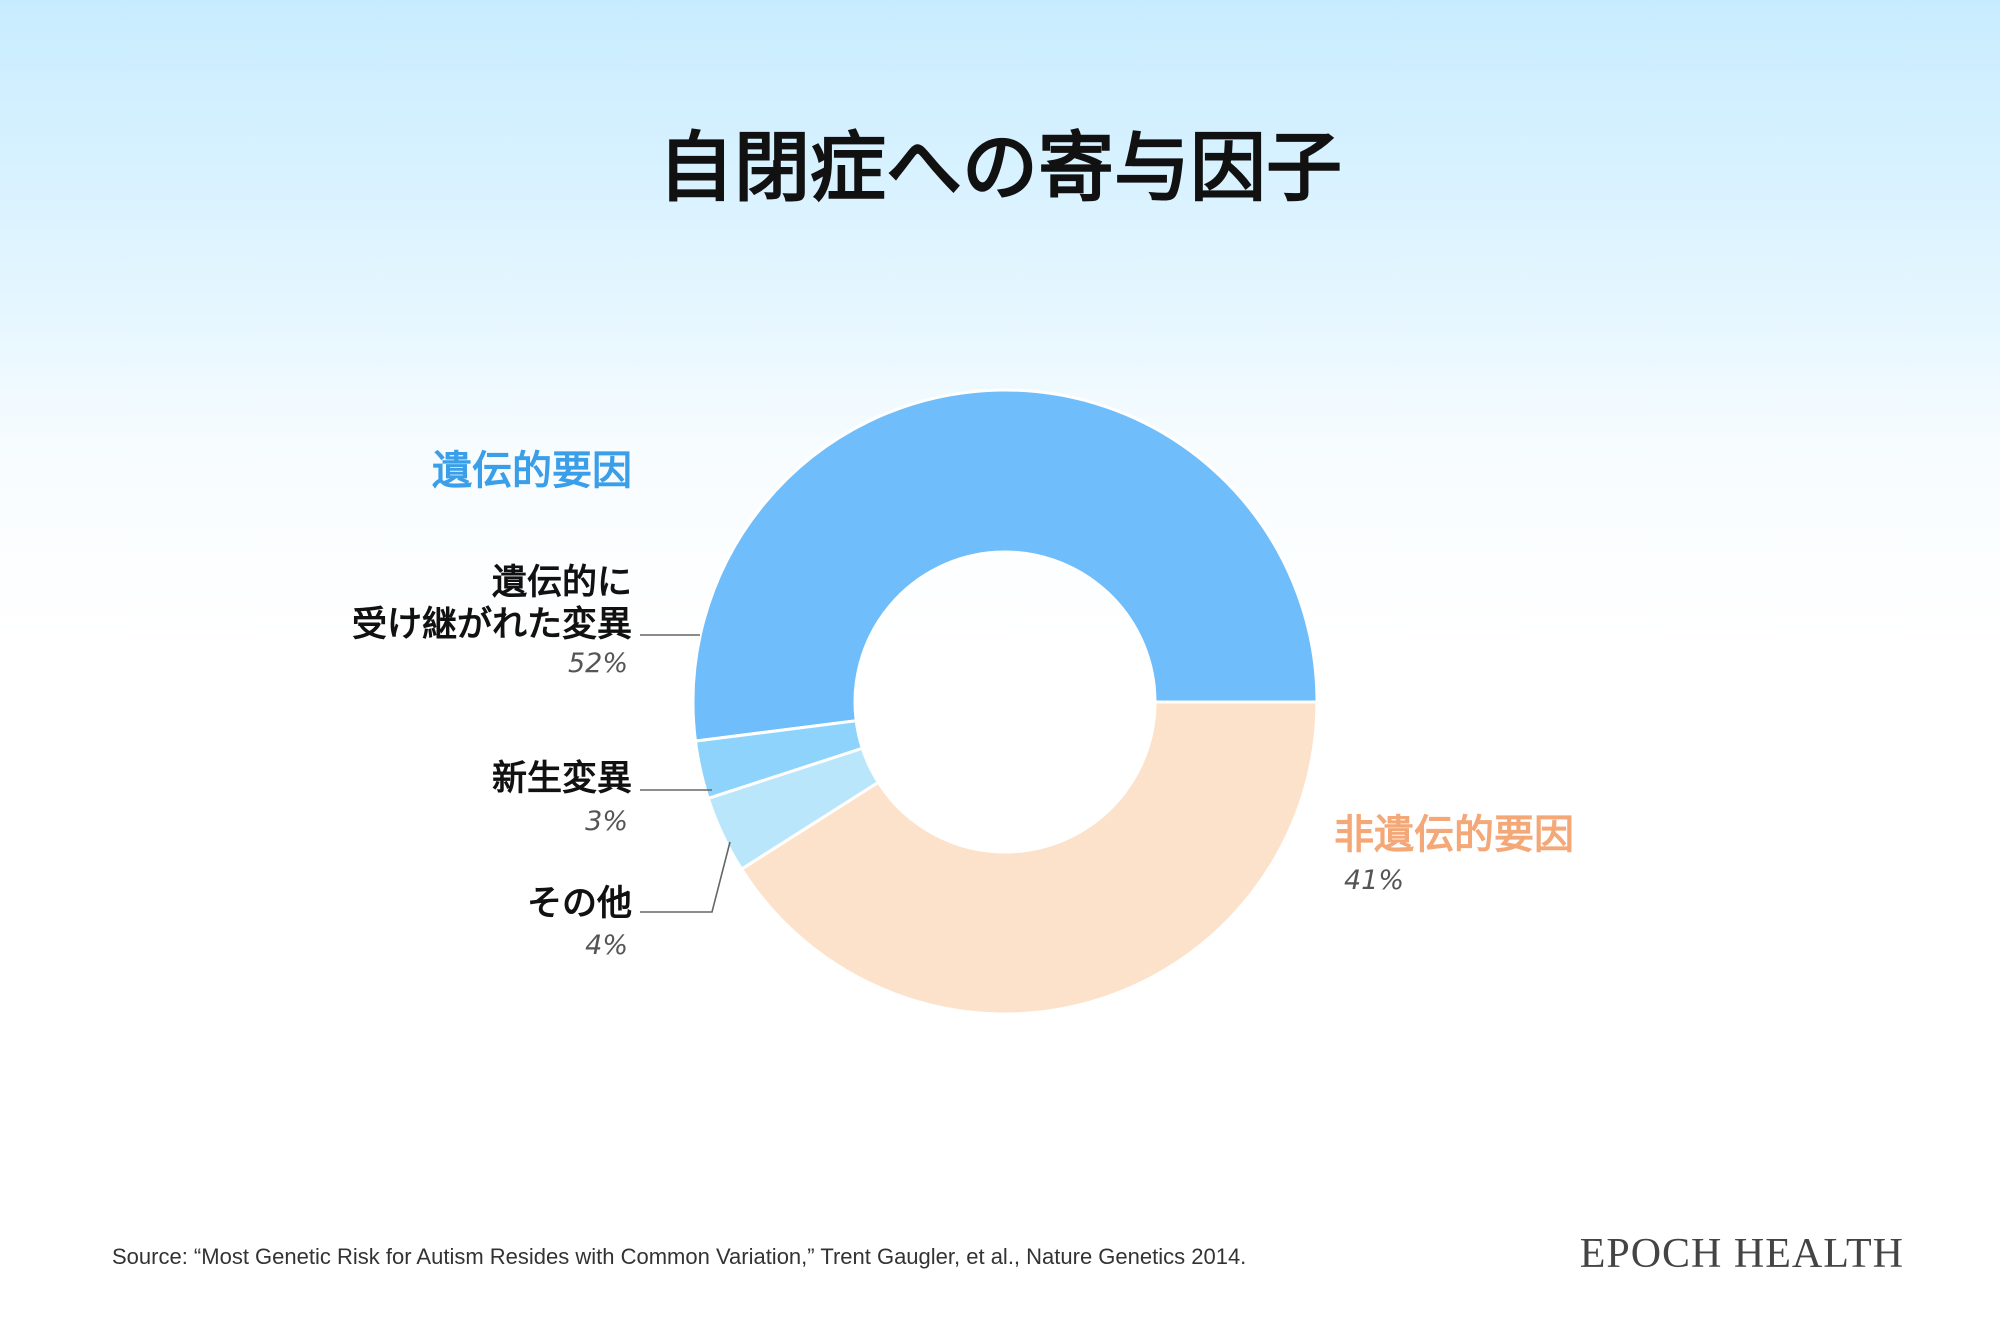  What do you see at coordinates (685, 877) in the screenshot?
I see `leader-line-other` at bounding box center [685, 877].